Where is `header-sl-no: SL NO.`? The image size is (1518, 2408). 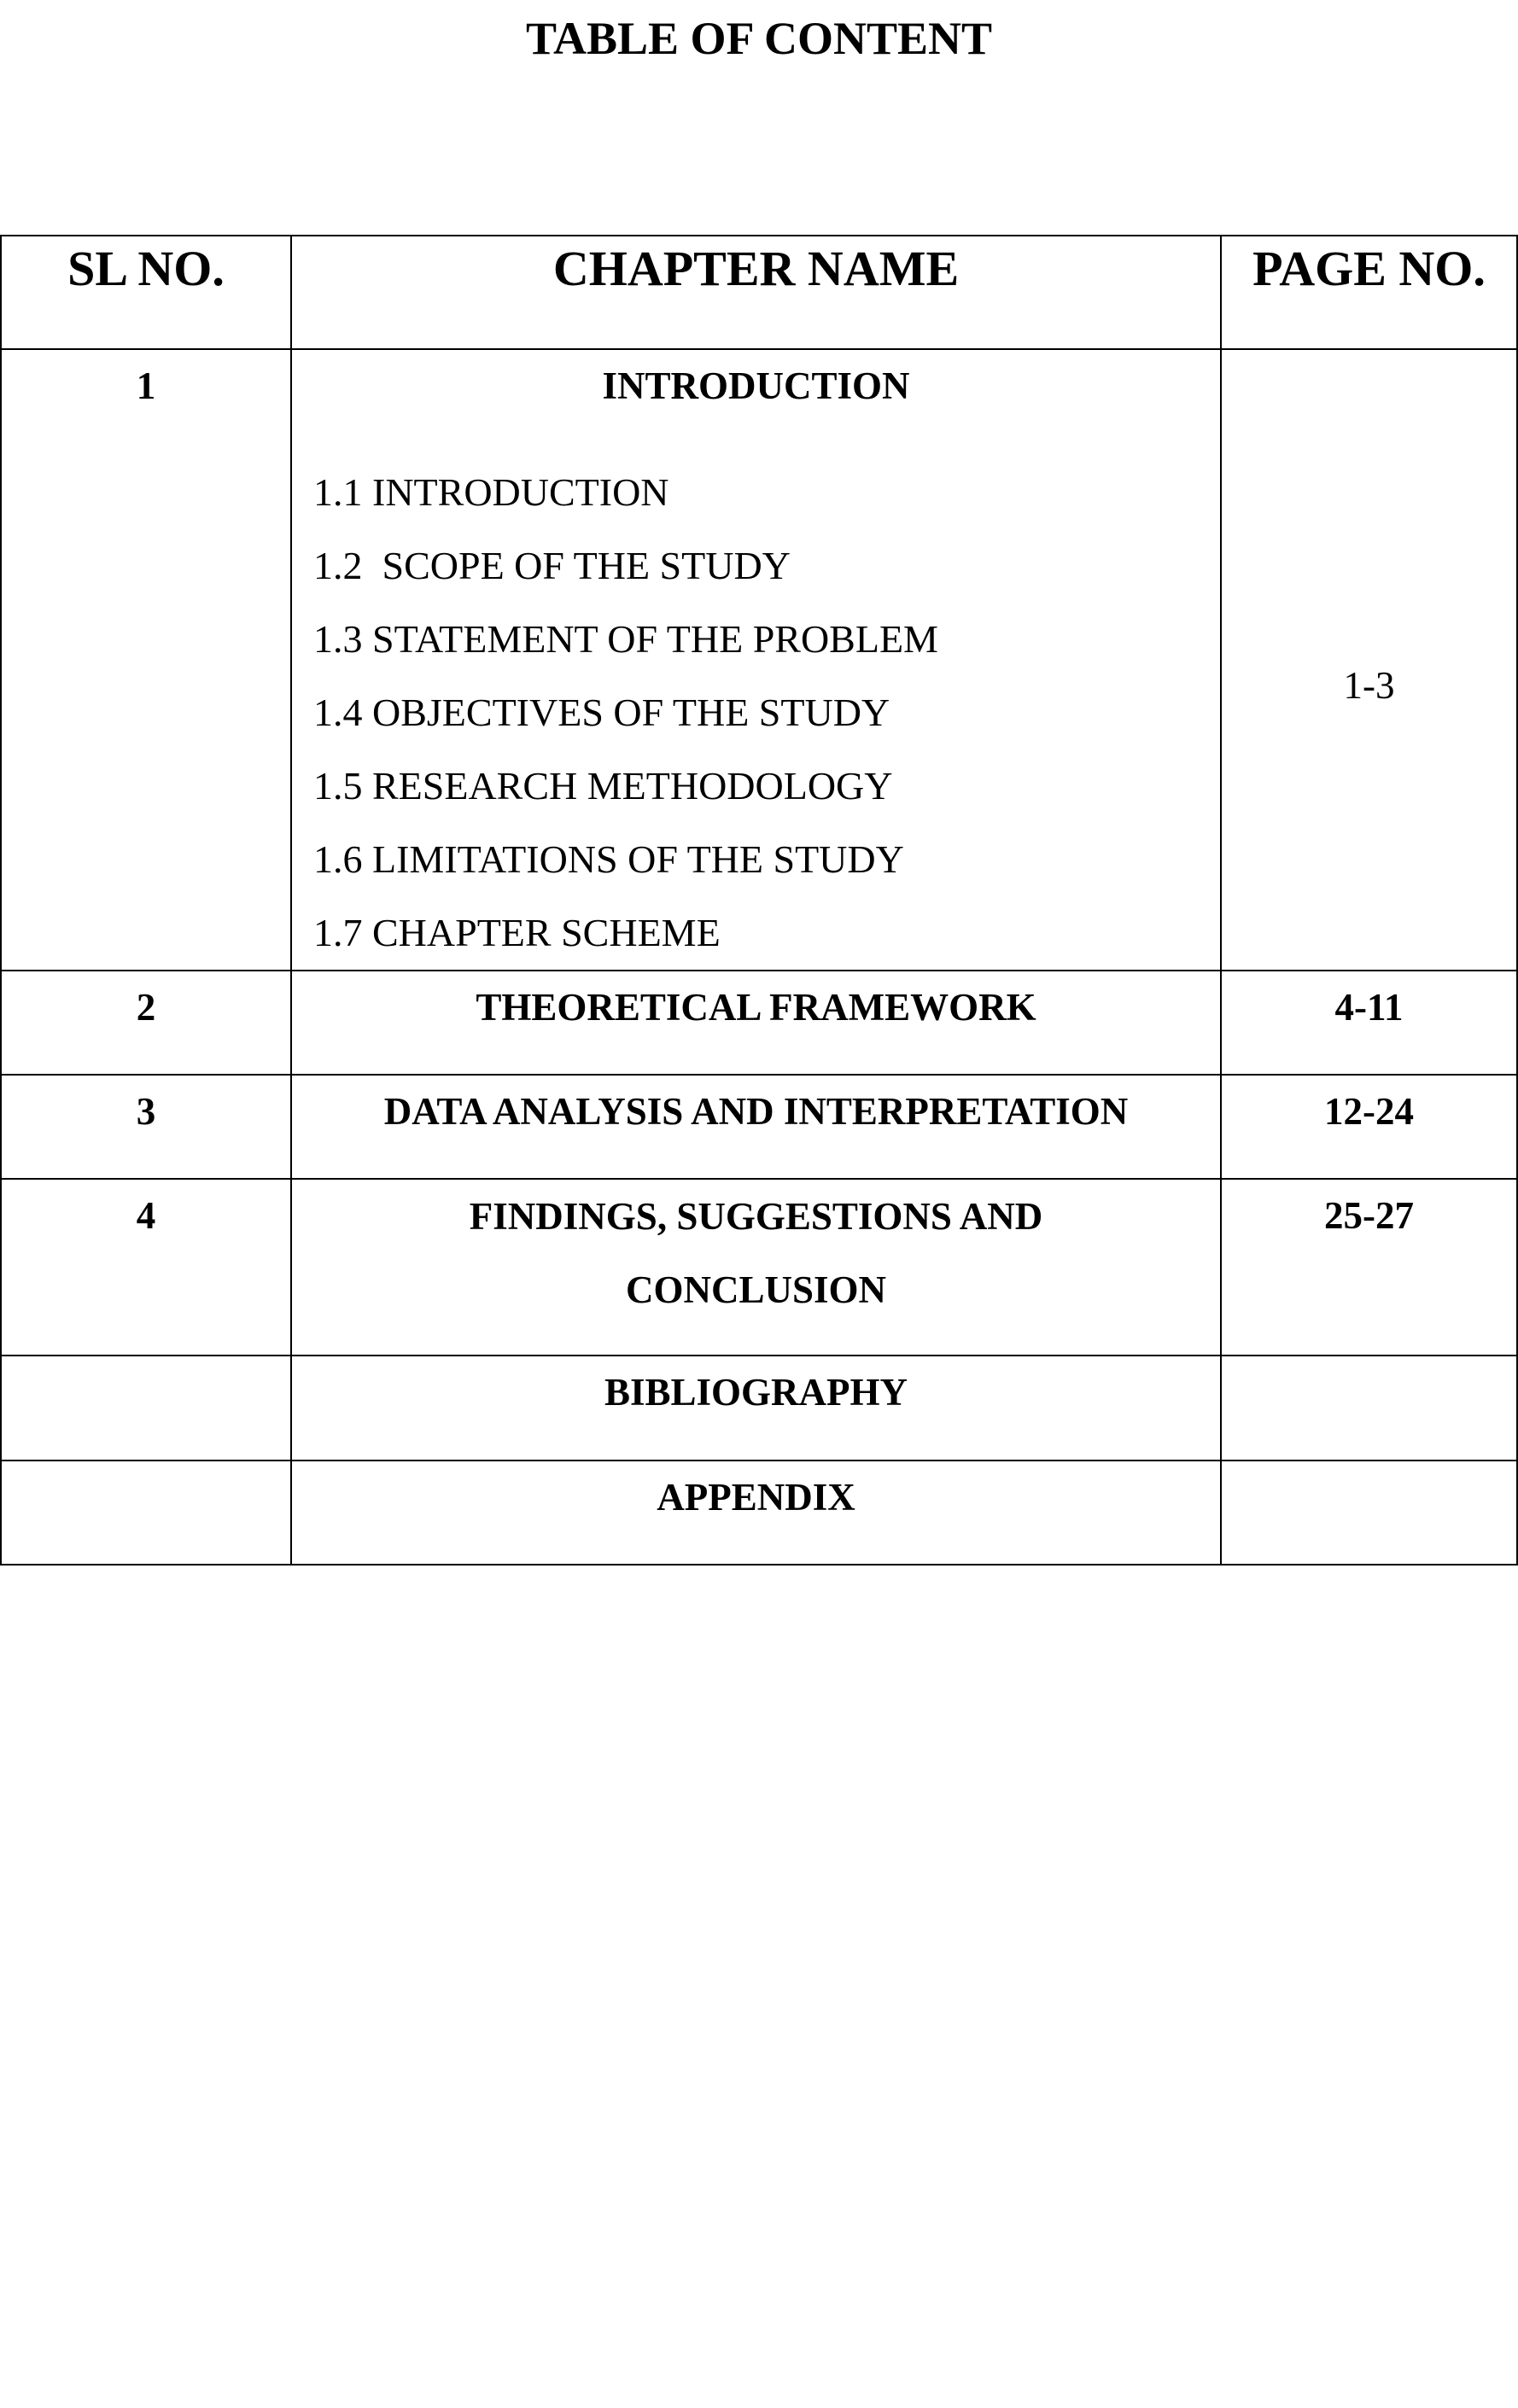
header-sl-no: SL NO. is located at coordinates (146, 292).